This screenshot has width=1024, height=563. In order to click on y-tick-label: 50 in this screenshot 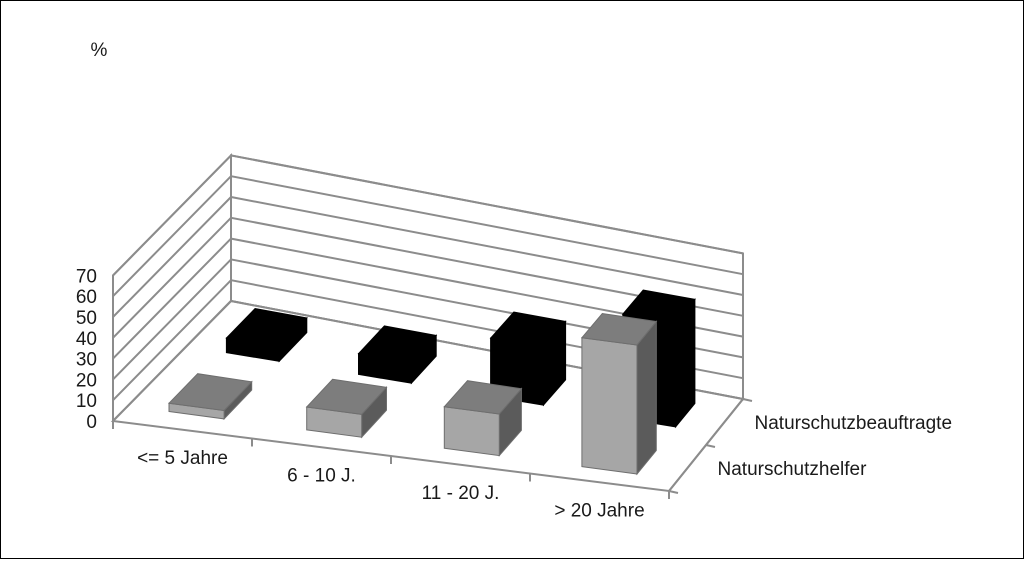, I will do `click(86, 318)`.